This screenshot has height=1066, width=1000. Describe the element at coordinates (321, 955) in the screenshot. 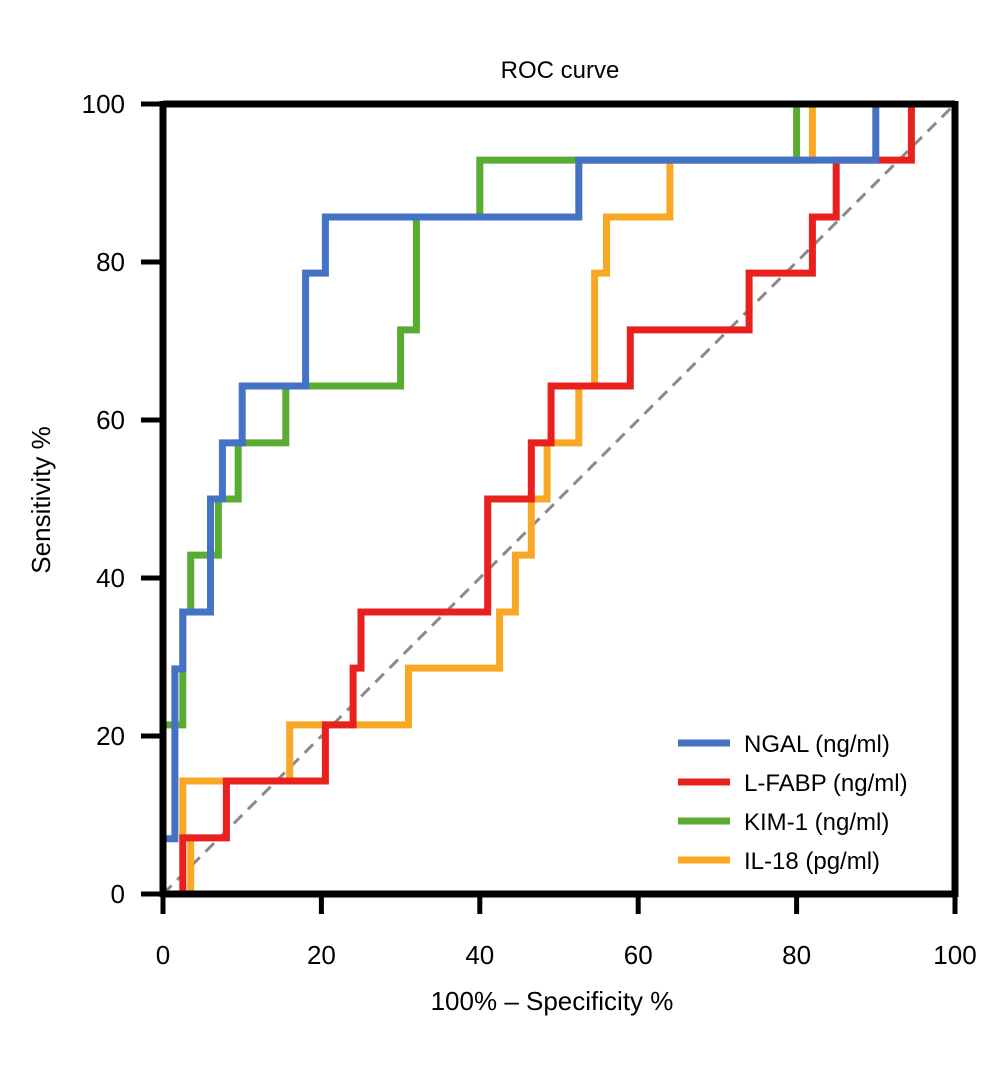

I see `x-tick-label: 20` at that location.